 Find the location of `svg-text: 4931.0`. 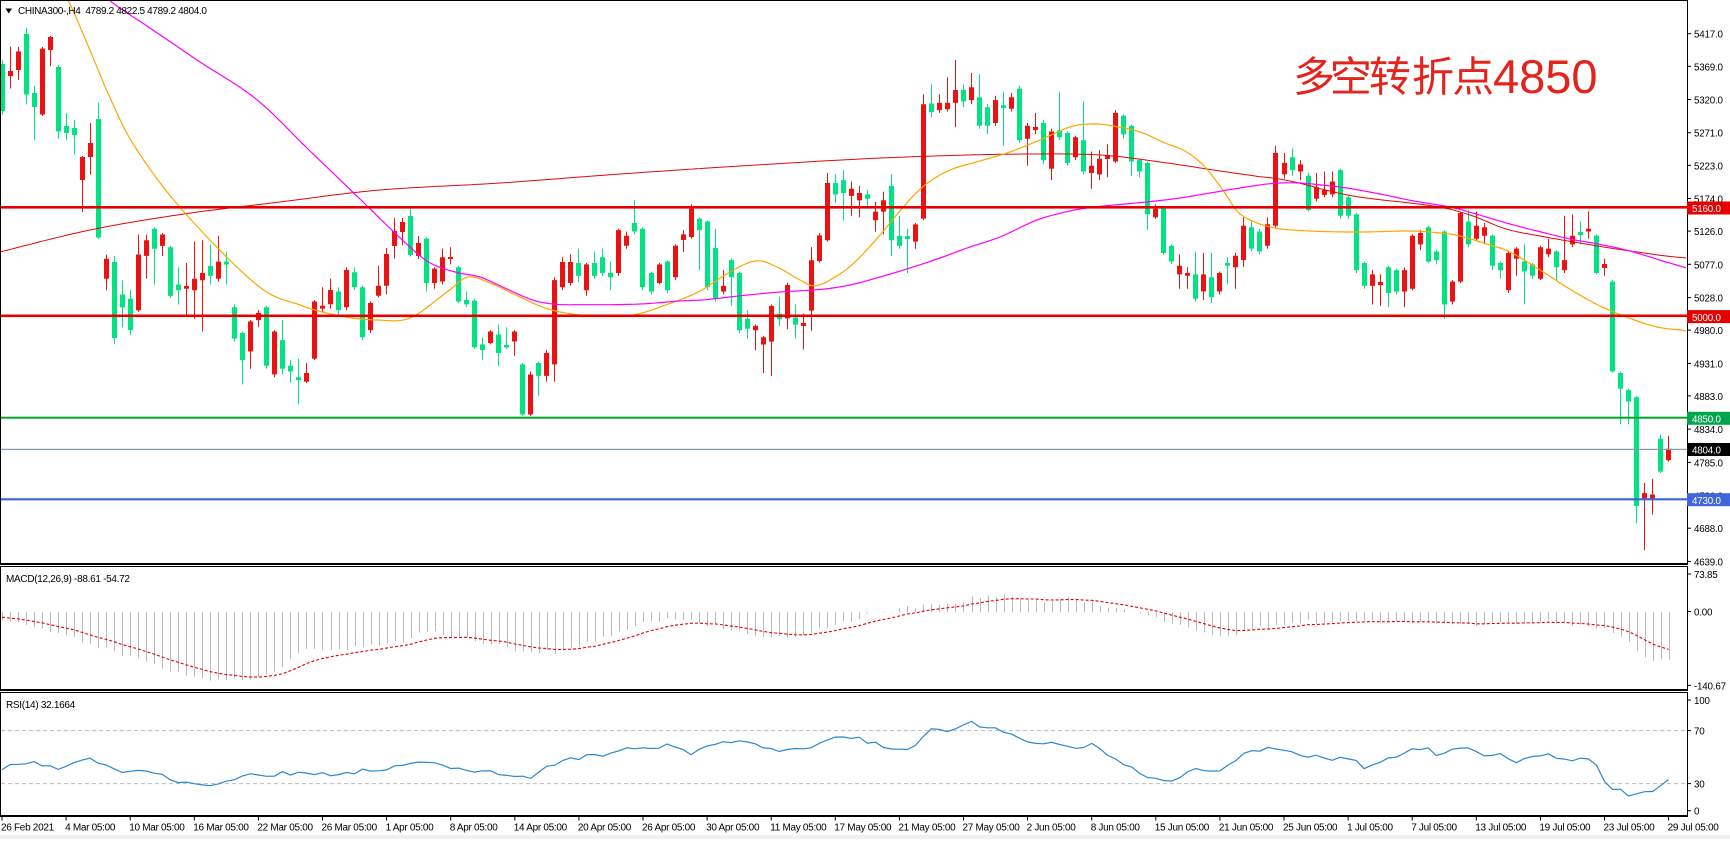

svg-text: 4931.0 is located at coordinates (1709, 364).